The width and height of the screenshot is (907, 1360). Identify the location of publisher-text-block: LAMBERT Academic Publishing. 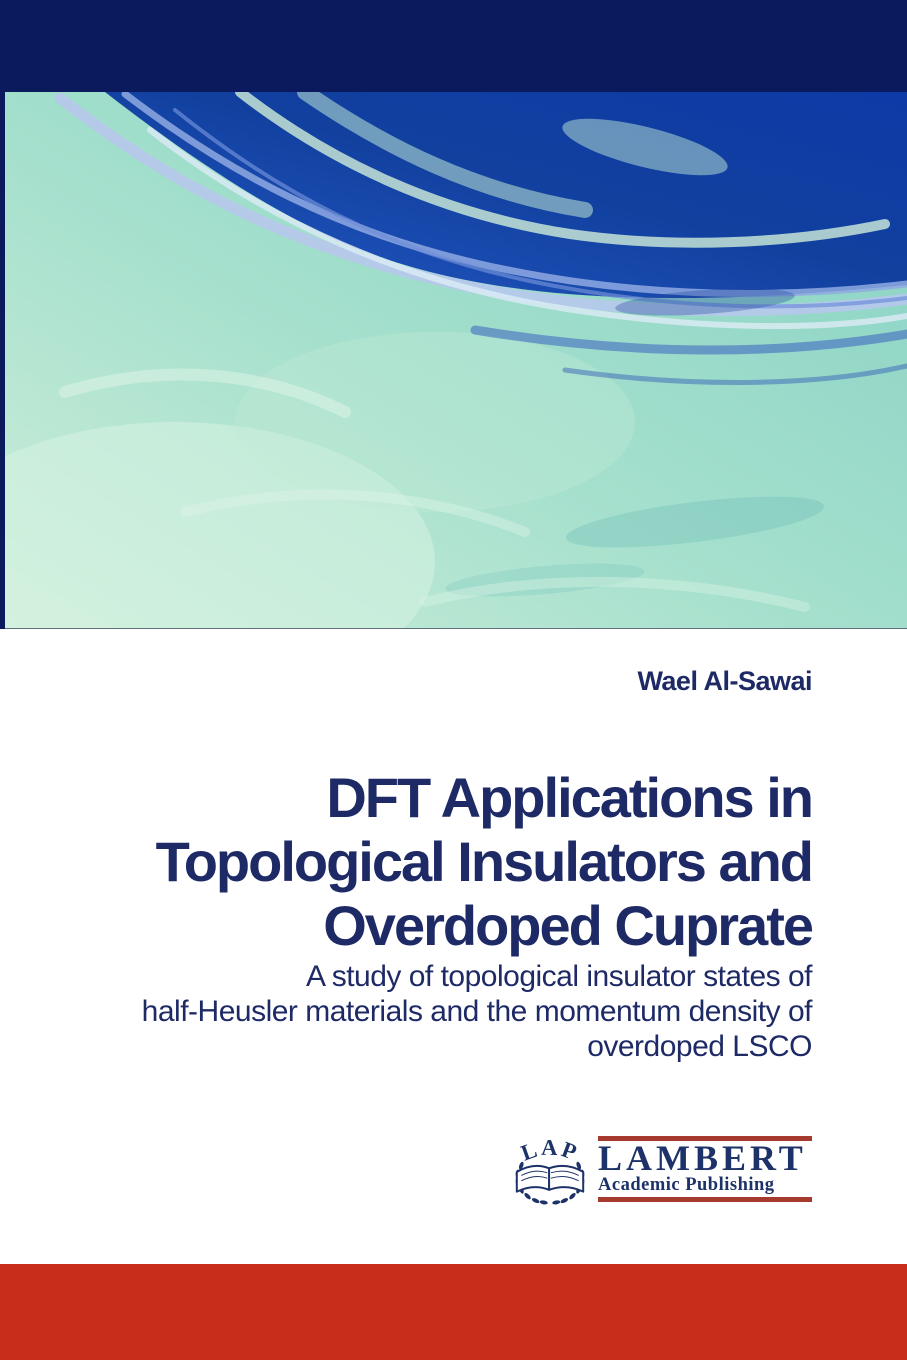
(705, 1169).